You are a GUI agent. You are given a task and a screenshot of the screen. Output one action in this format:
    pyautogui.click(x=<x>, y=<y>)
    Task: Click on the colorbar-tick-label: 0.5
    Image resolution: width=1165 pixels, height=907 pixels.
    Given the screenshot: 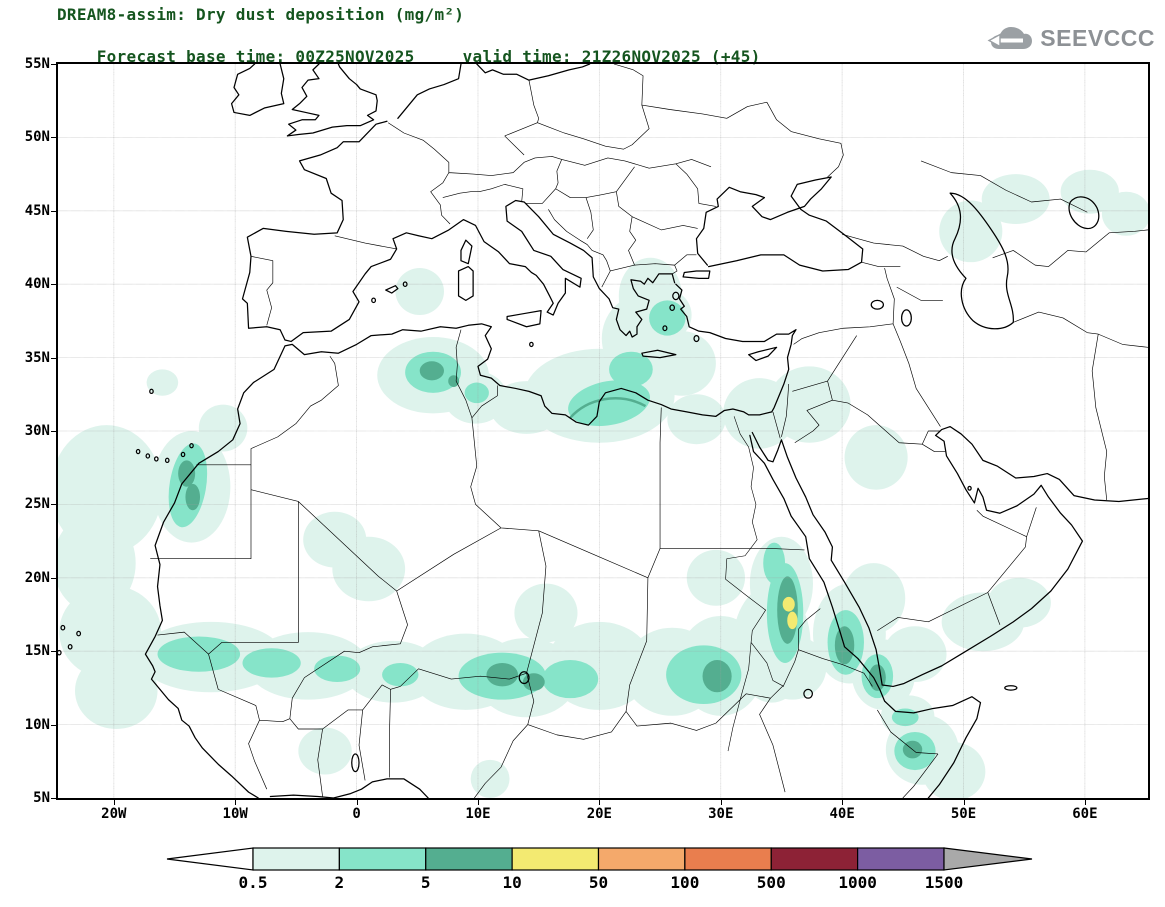 What is the action you would take?
    pyautogui.click(x=253, y=882)
    